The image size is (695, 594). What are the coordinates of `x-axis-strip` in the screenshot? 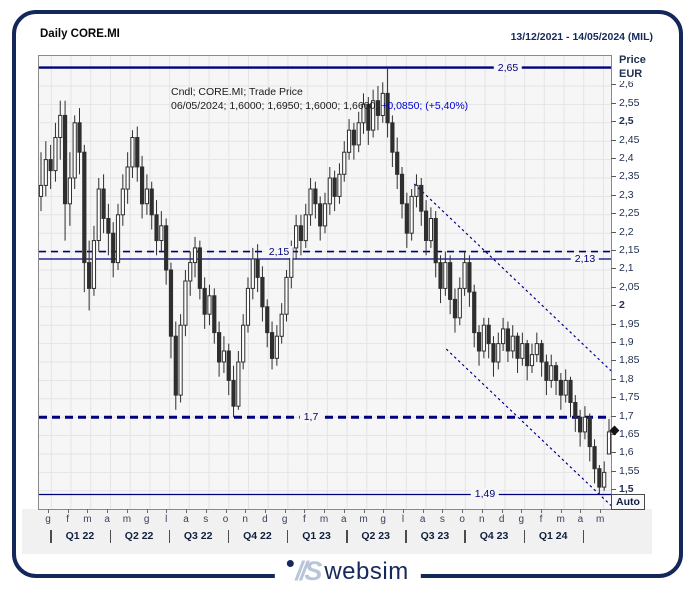 It's located at (337, 531).